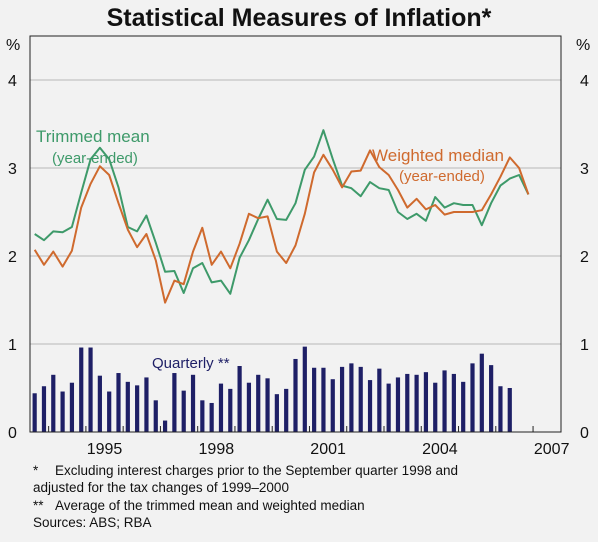 This screenshot has width=598, height=542. I want to click on y-unit-left: %, so click(13, 45).